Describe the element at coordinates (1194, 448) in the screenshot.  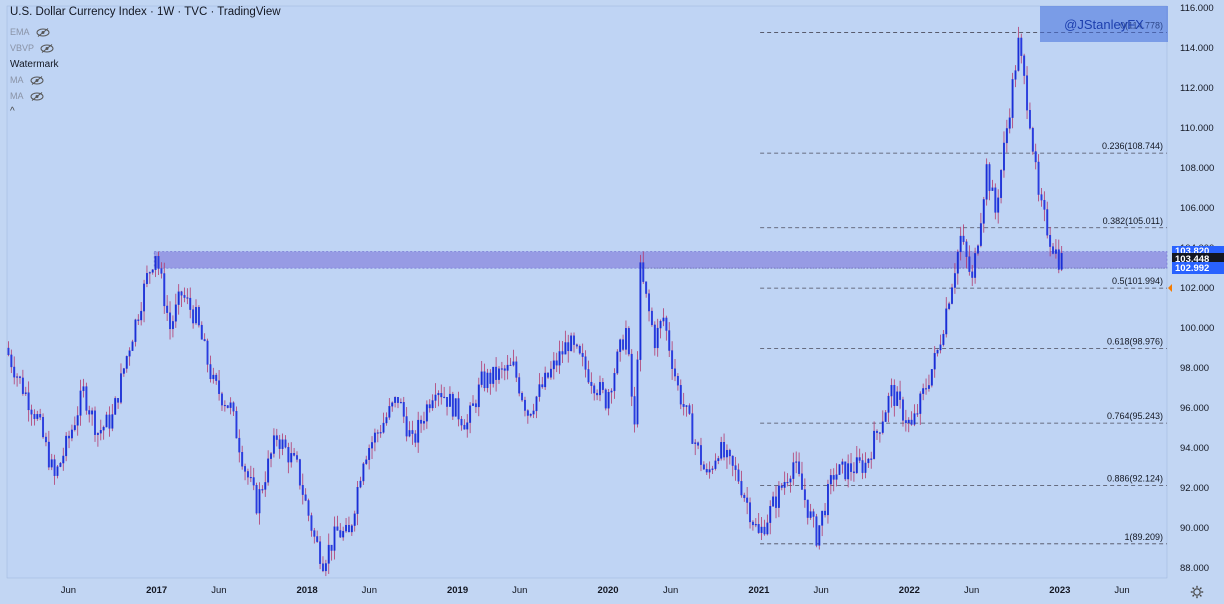
I see `y-tick-label: 94.000` at that location.